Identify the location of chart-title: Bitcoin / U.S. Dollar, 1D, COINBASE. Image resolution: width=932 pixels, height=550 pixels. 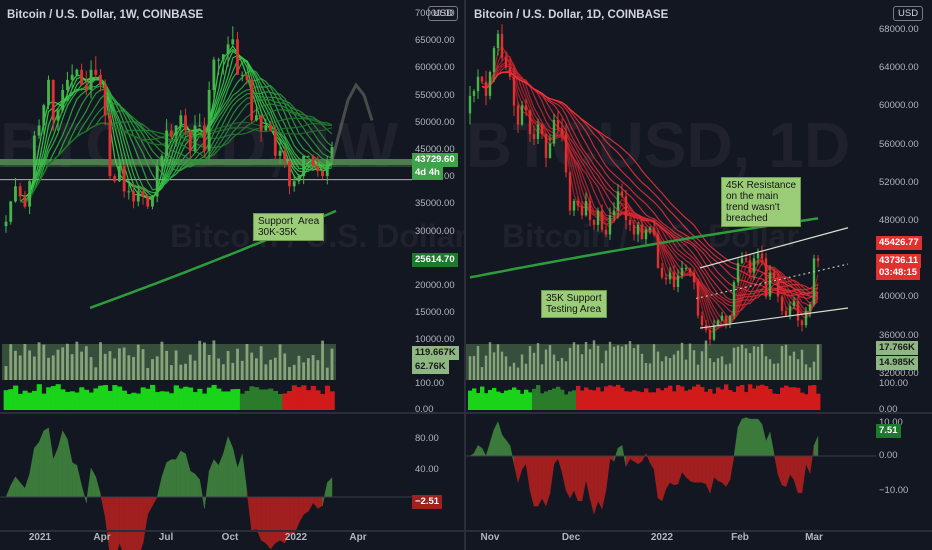
(571, 15).